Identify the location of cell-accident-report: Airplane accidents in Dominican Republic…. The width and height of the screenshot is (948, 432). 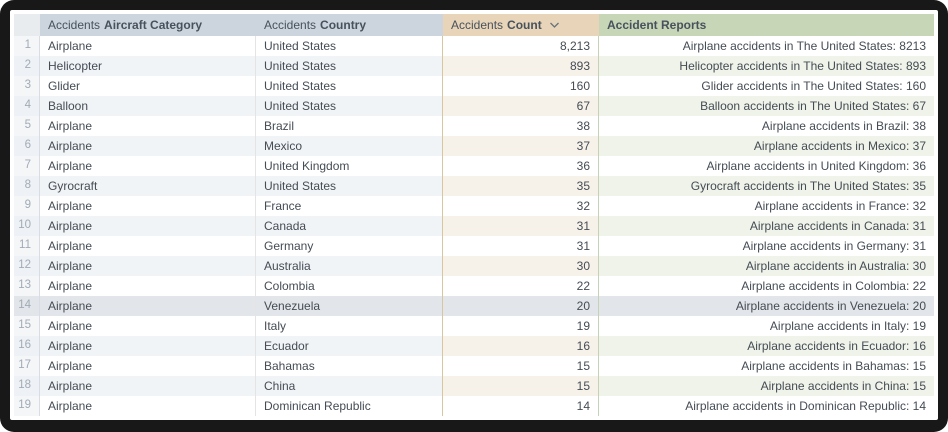
(805, 406).